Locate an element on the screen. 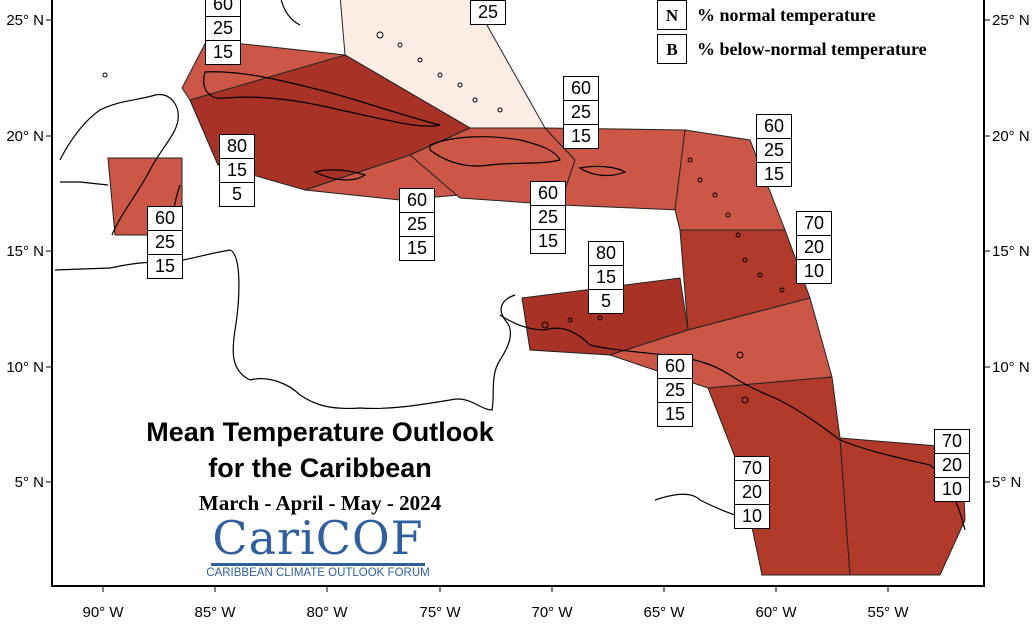  map-title: Mean Temperature Outlook is located at coordinates (320, 432).